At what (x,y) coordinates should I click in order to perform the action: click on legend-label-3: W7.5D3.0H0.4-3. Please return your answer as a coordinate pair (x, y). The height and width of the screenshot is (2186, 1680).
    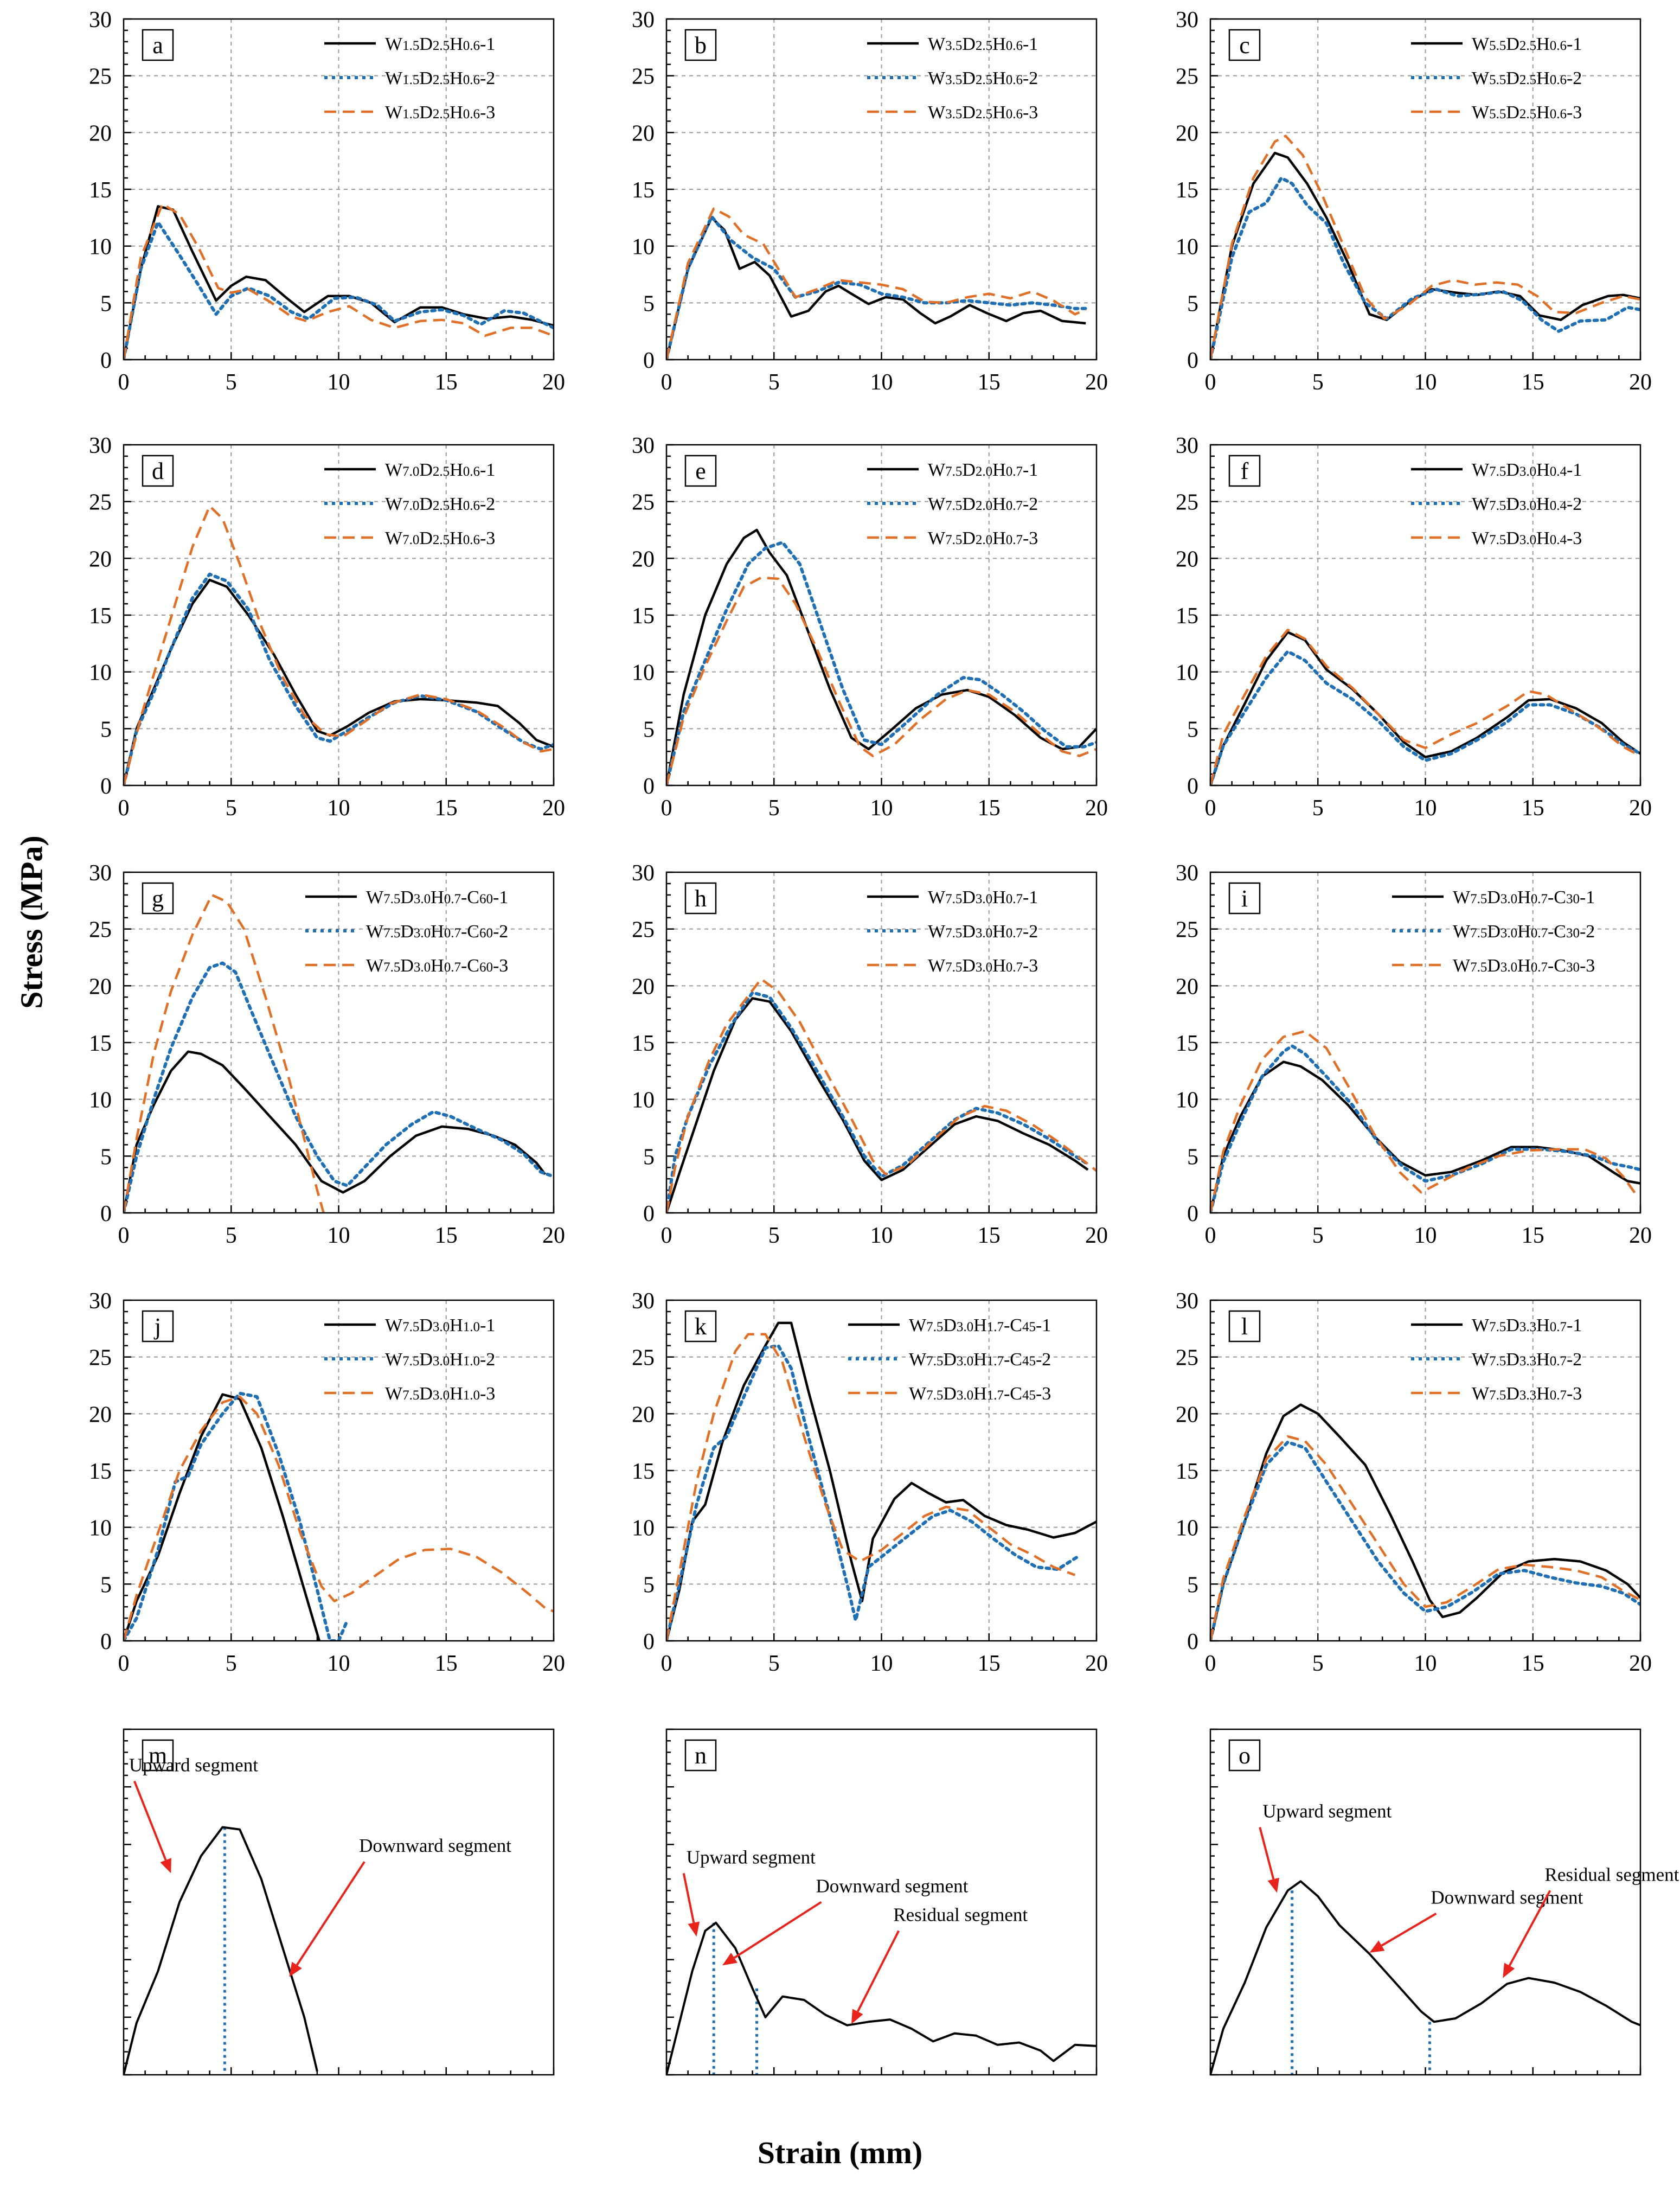
    Looking at the image, I should click on (1527, 538).